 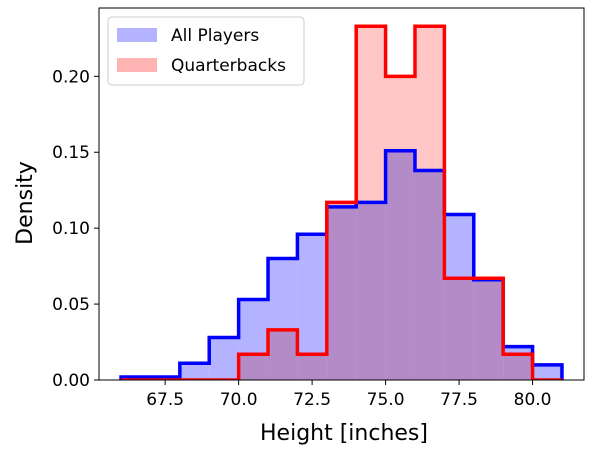 I want to click on legend-label-quarterbacks: Quarterbacks, so click(x=228, y=66).